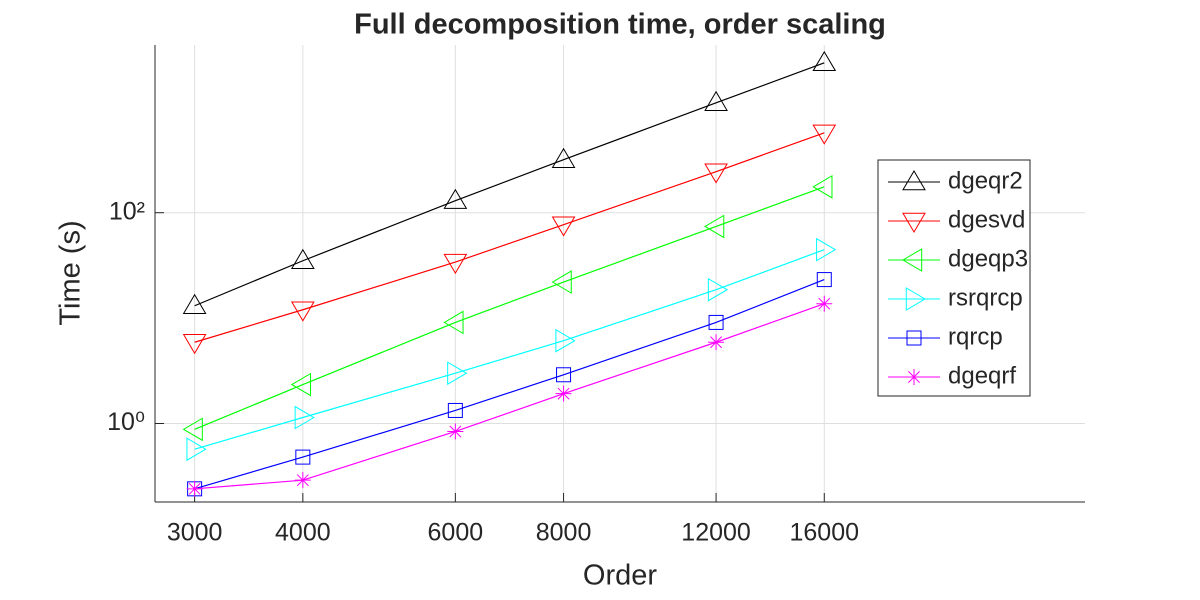  I want to click on legend-label: dgeqrf, so click(982, 375).